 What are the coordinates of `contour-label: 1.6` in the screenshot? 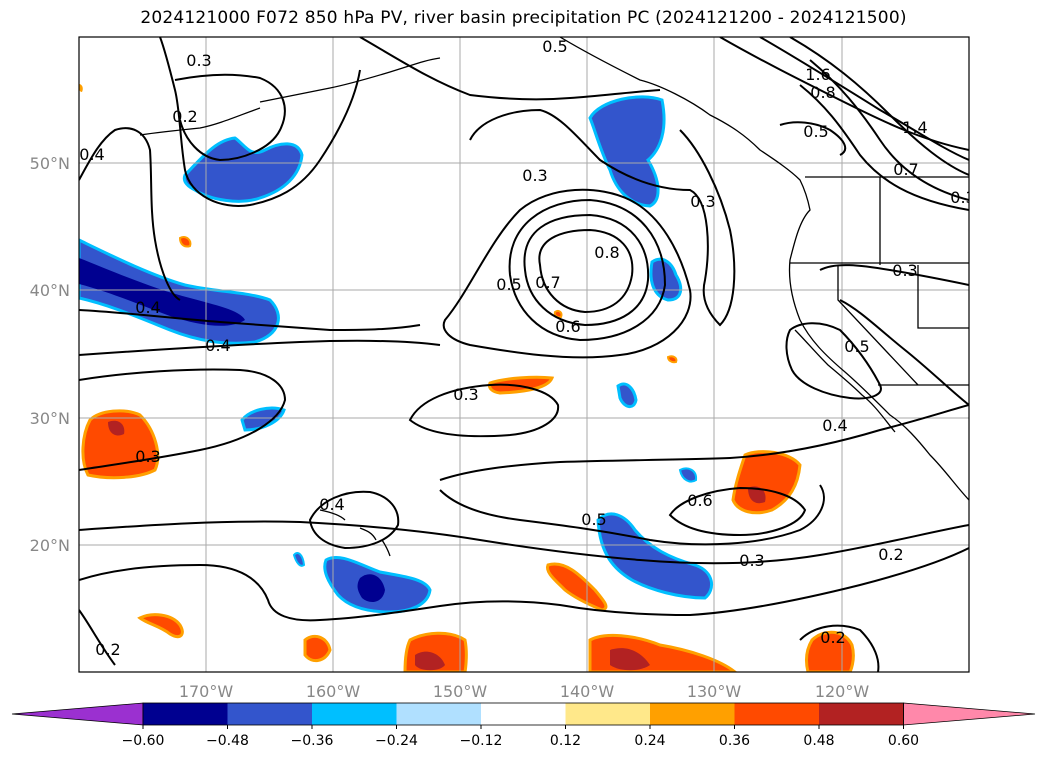 It's located at (817, 74).